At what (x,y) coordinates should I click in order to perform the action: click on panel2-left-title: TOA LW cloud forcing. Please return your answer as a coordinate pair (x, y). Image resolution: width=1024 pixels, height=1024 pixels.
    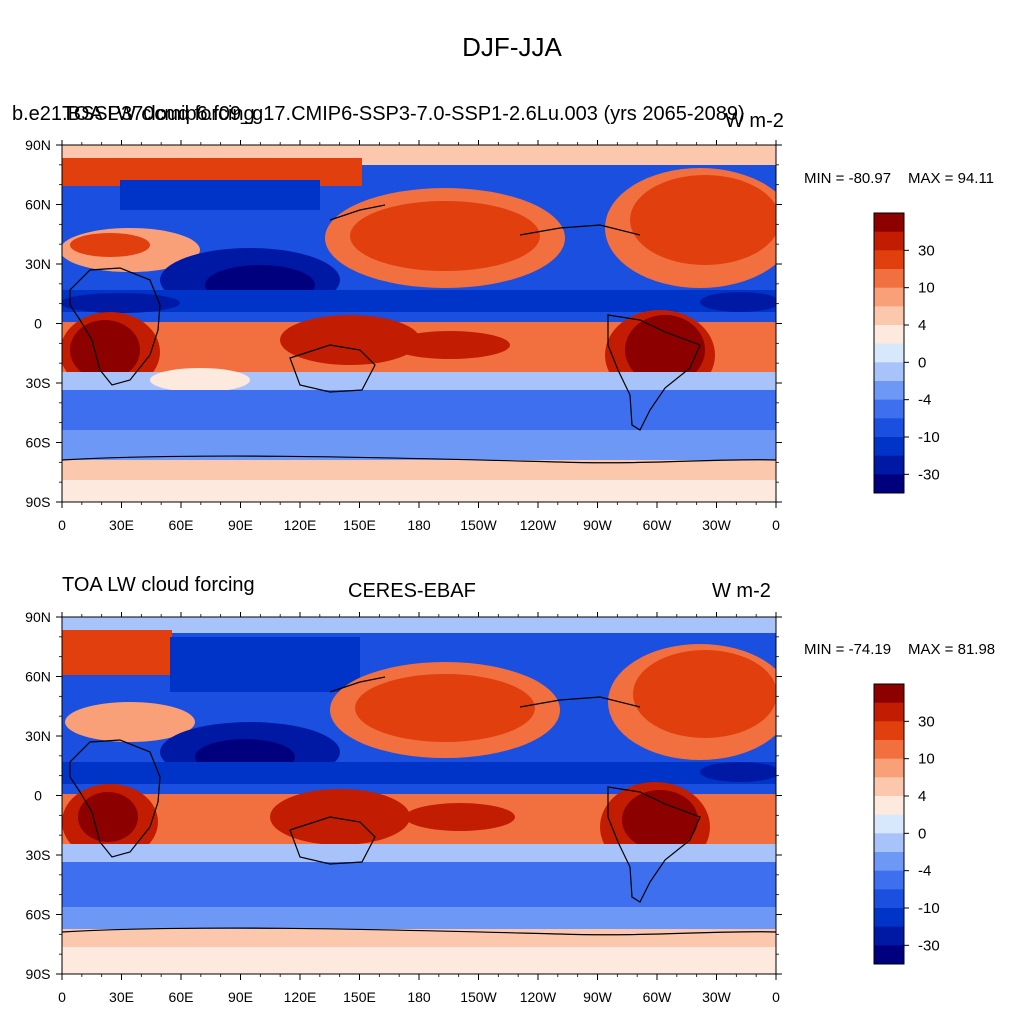
    Looking at the image, I should click on (158, 585).